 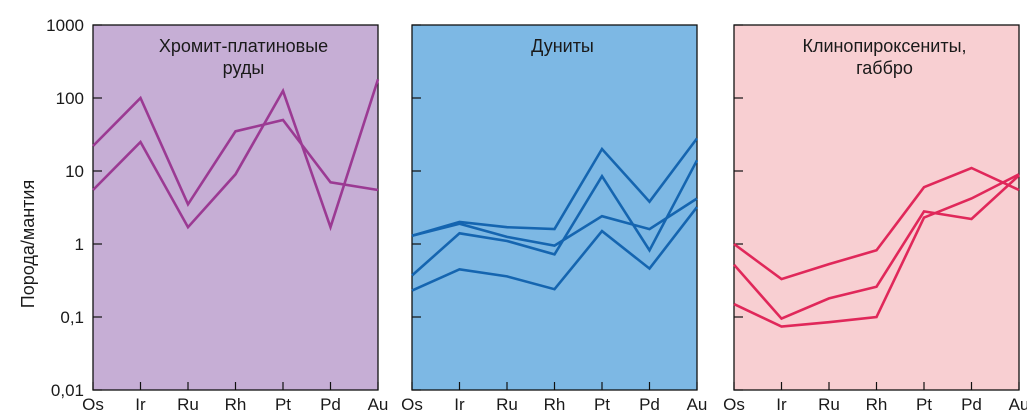 What do you see at coordinates (562, 46) in the screenshot?
I see `panel-title-line: Дуниты` at bounding box center [562, 46].